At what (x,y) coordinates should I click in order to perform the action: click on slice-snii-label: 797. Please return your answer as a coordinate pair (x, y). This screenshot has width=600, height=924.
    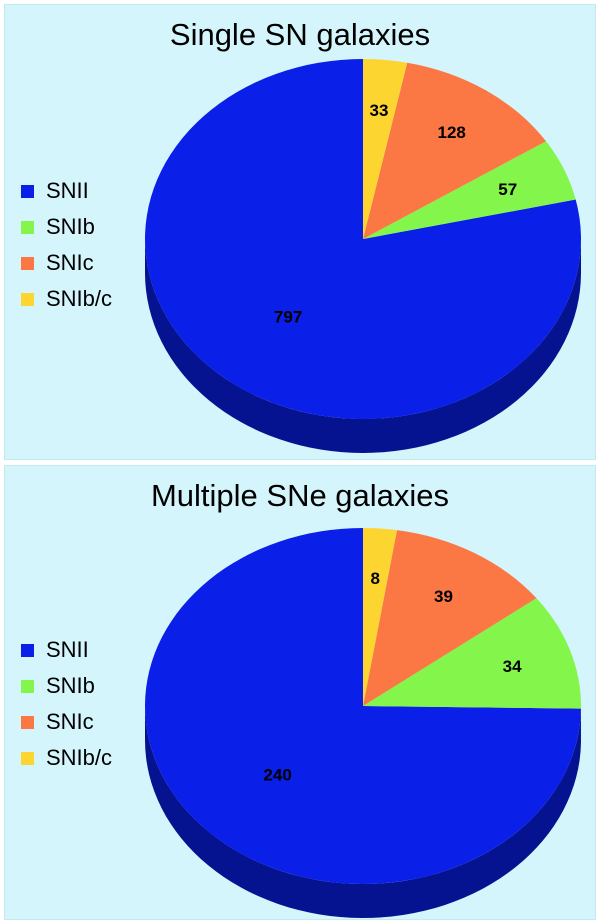
    Looking at the image, I should click on (288, 316).